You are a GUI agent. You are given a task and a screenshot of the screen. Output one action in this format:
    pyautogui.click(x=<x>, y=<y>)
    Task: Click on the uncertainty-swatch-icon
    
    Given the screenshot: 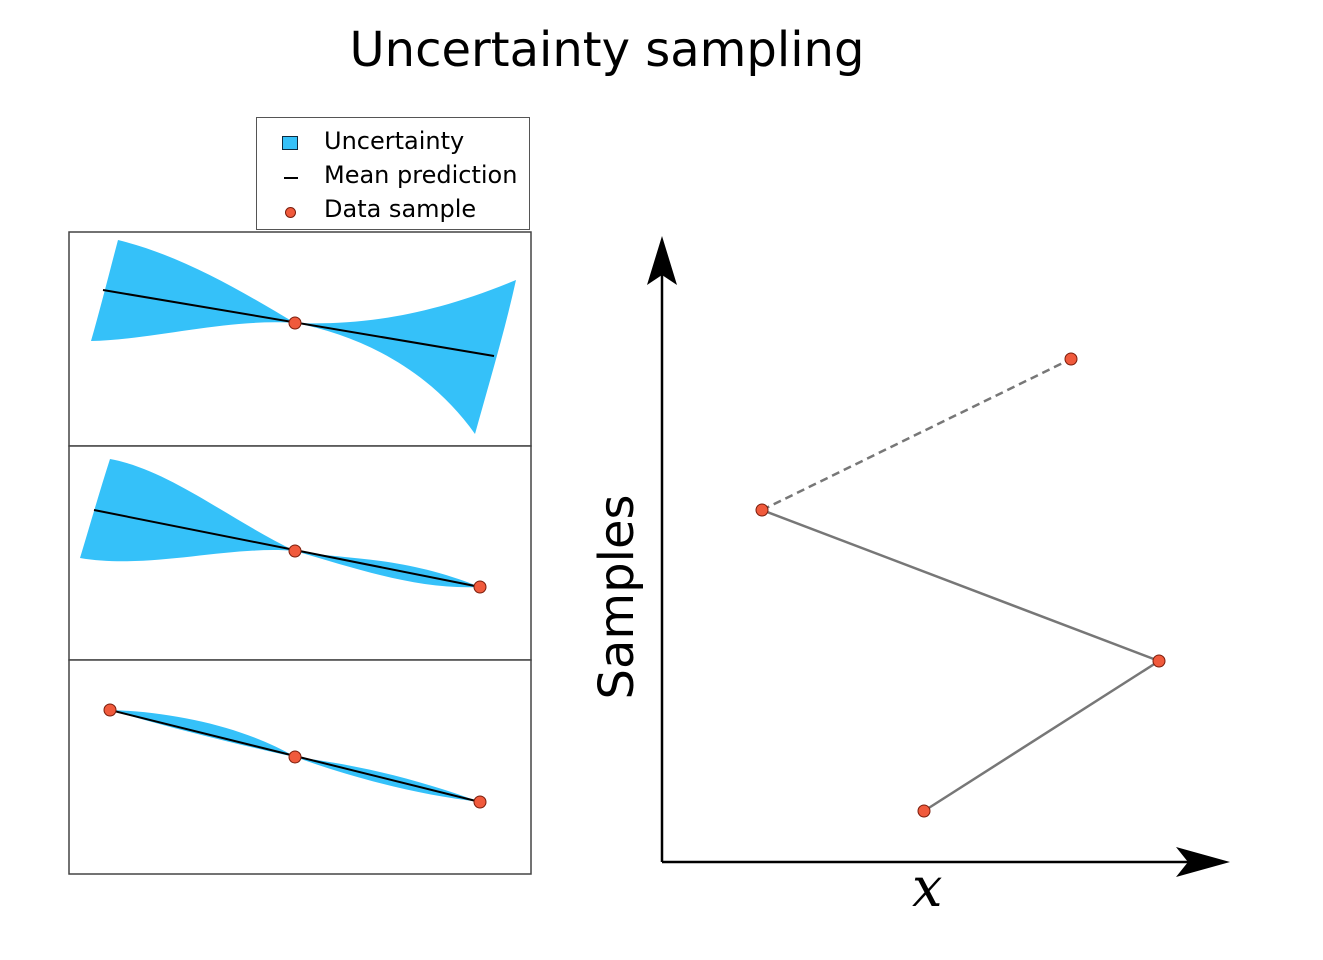 What is the action you would take?
    pyautogui.click(x=290, y=143)
    